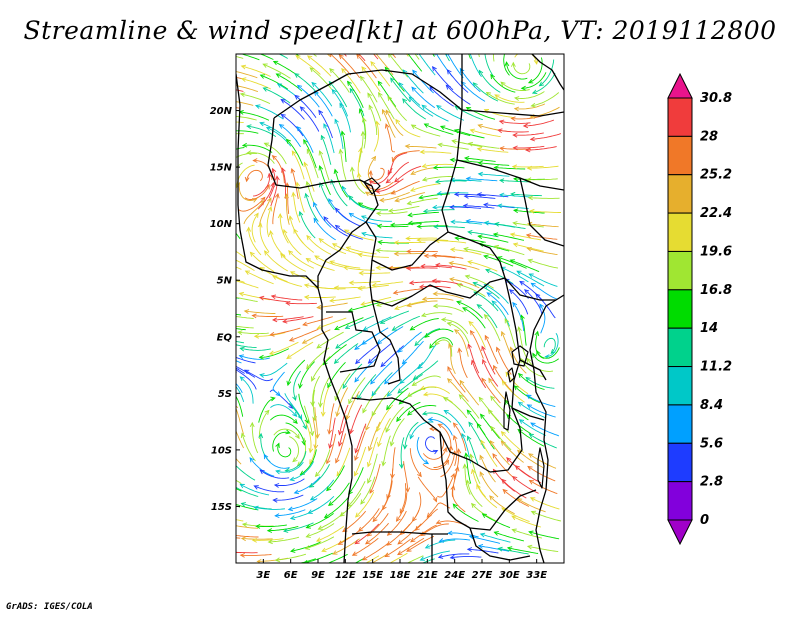 This screenshot has width=800, height=618. Describe the element at coordinates (225, 394) in the screenshot. I see `lat-tick-label: 5S` at that location.